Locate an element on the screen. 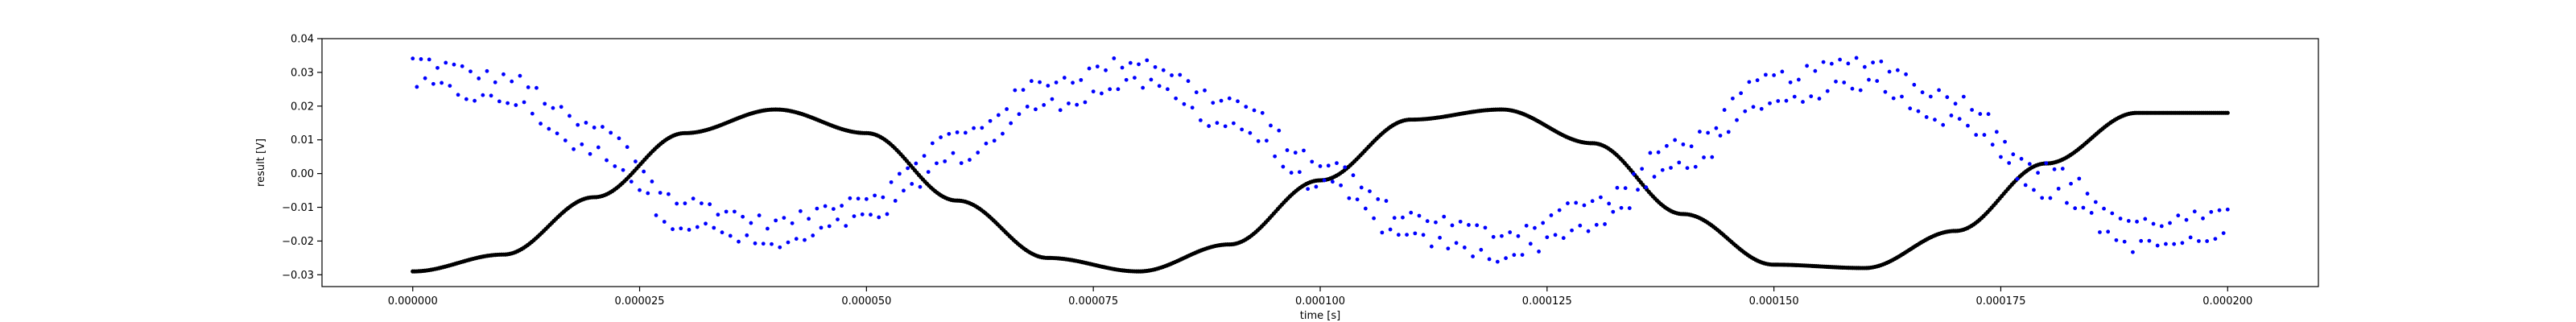 This screenshot has width=2576, height=322. x-tick-label: 0.000050 is located at coordinates (866, 301).